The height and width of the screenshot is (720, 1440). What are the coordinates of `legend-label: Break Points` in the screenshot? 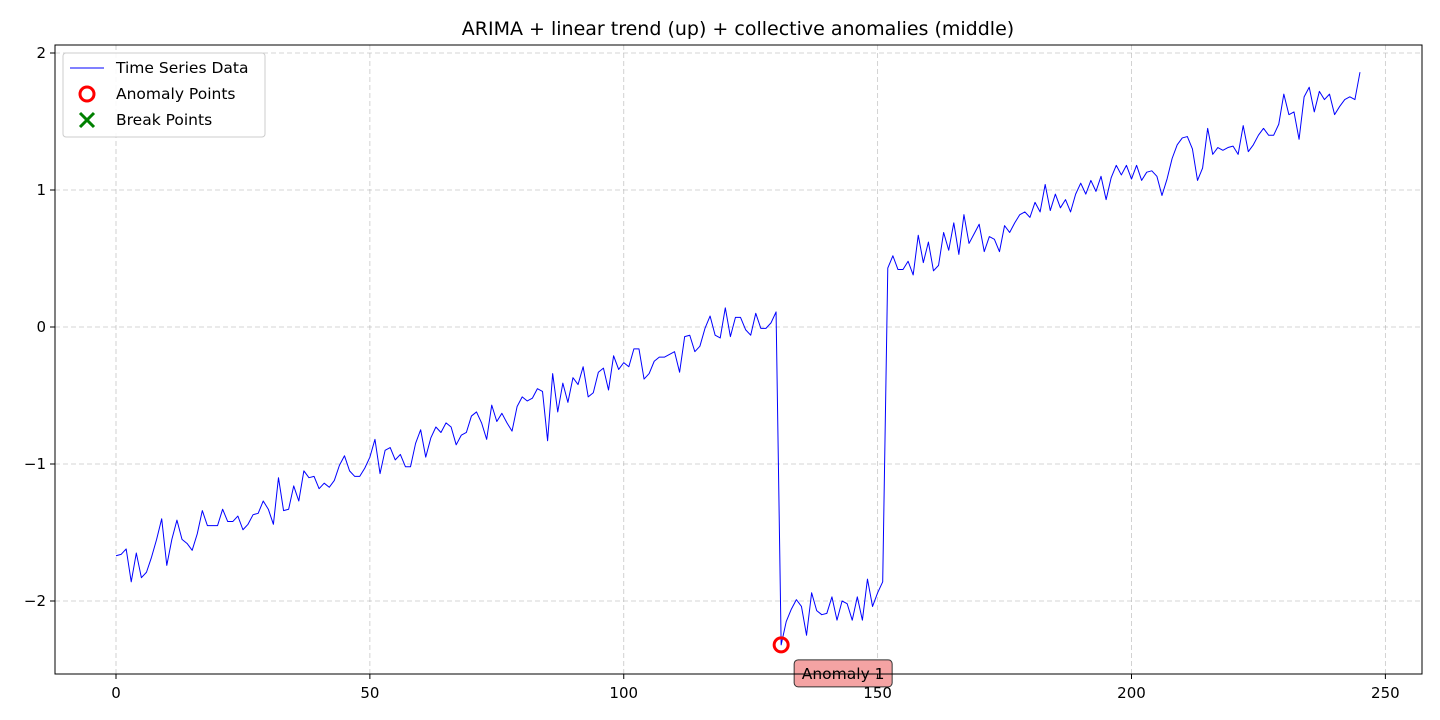 It's located at (164, 120).